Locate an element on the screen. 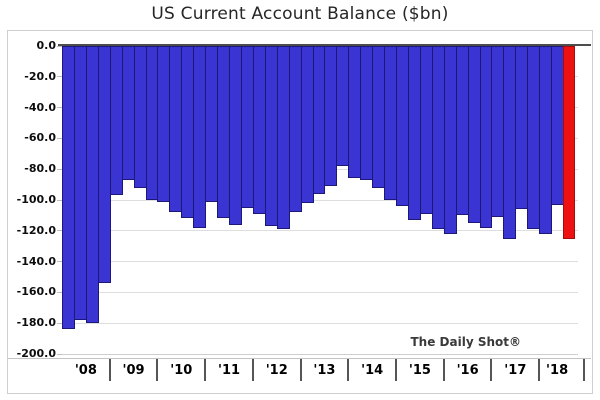  y-axis-label: -120.0 is located at coordinates (36, 230).